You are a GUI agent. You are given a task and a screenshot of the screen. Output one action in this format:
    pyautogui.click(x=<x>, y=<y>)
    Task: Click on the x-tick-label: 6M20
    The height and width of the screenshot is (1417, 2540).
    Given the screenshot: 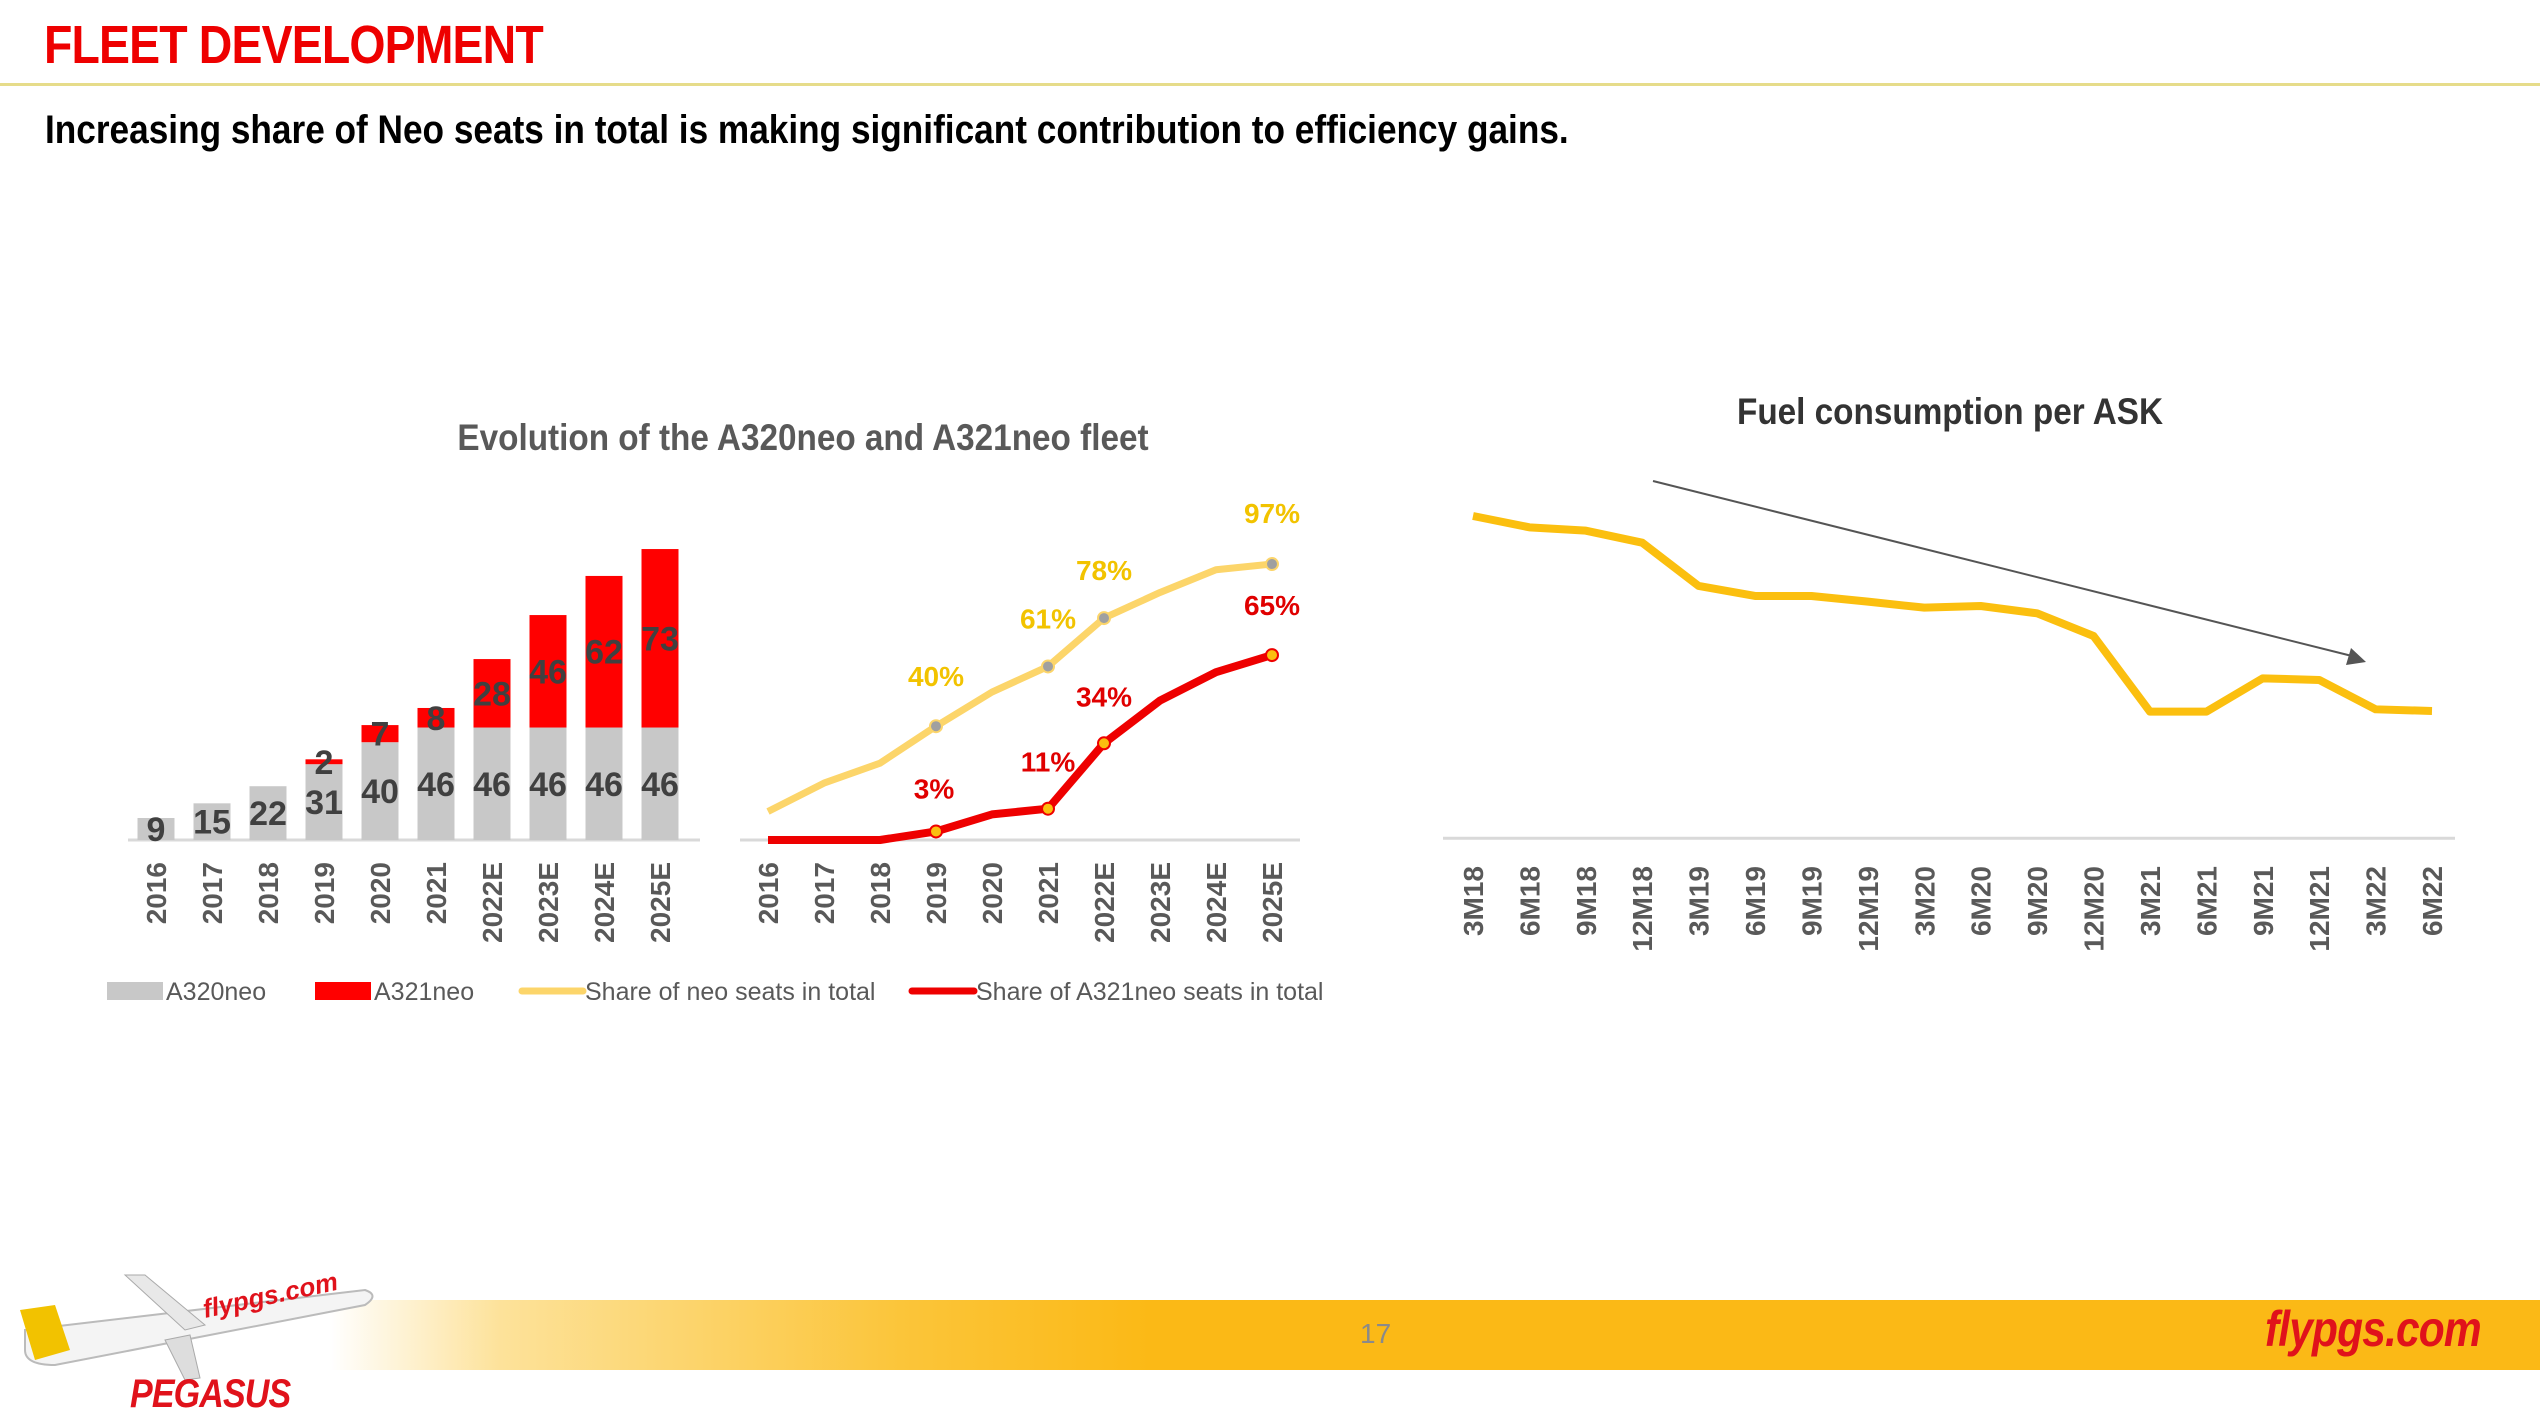 What is the action you would take?
    pyautogui.click(x=1981, y=901)
    